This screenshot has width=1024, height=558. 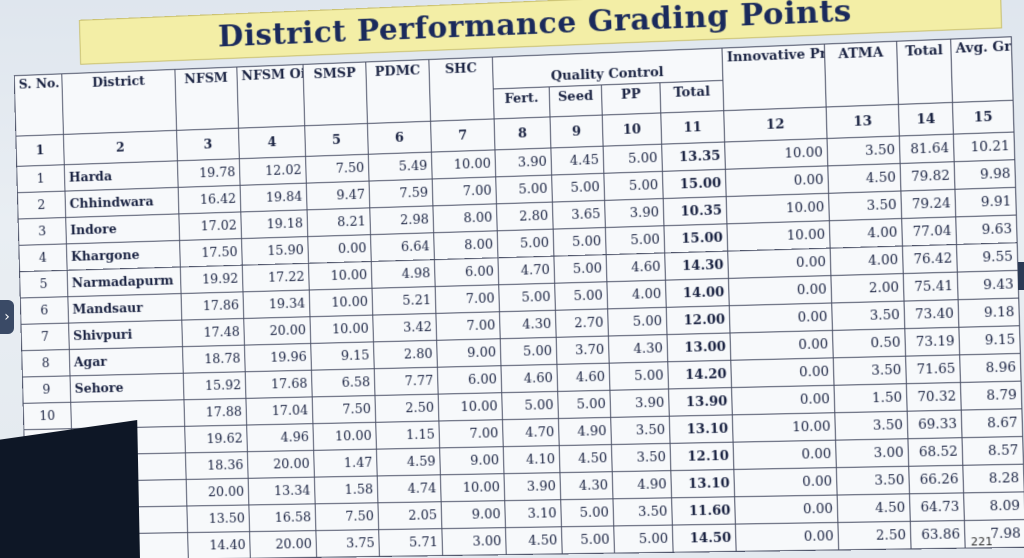 What do you see at coordinates (937, 507) in the screenshot?
I see `total-cell: 64.73` at bounding box center [937, 507].